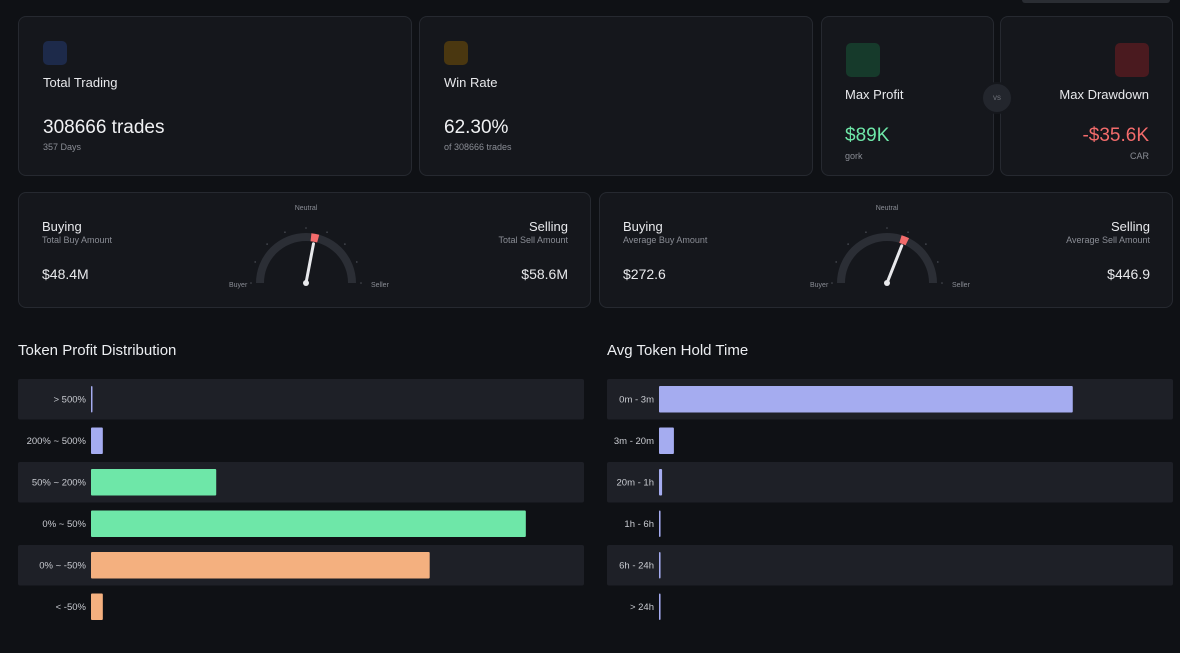  Describe the element at coordinates (636, 482) in the screenshot. I see `category-label: 20m - 1h` at that location.